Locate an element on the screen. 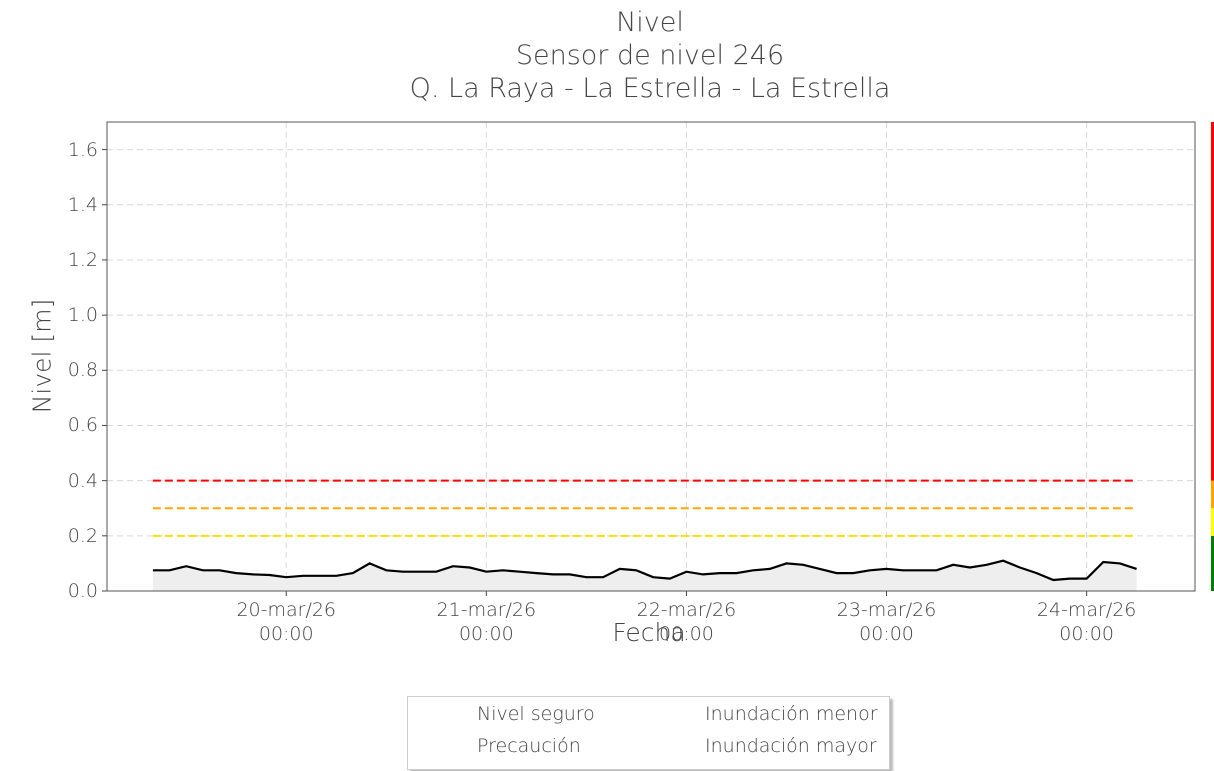 This screenshot has height=771, width=1214. line is located at coordinates (644, 570).